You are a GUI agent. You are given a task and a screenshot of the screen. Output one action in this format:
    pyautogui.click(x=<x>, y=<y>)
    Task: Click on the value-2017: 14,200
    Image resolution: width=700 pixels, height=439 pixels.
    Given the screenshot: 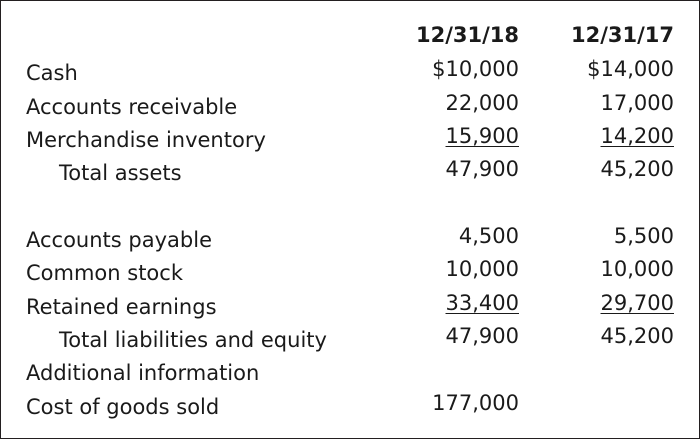 What is the action you would take?
    pyautogui.click(x=637, y=136)
    